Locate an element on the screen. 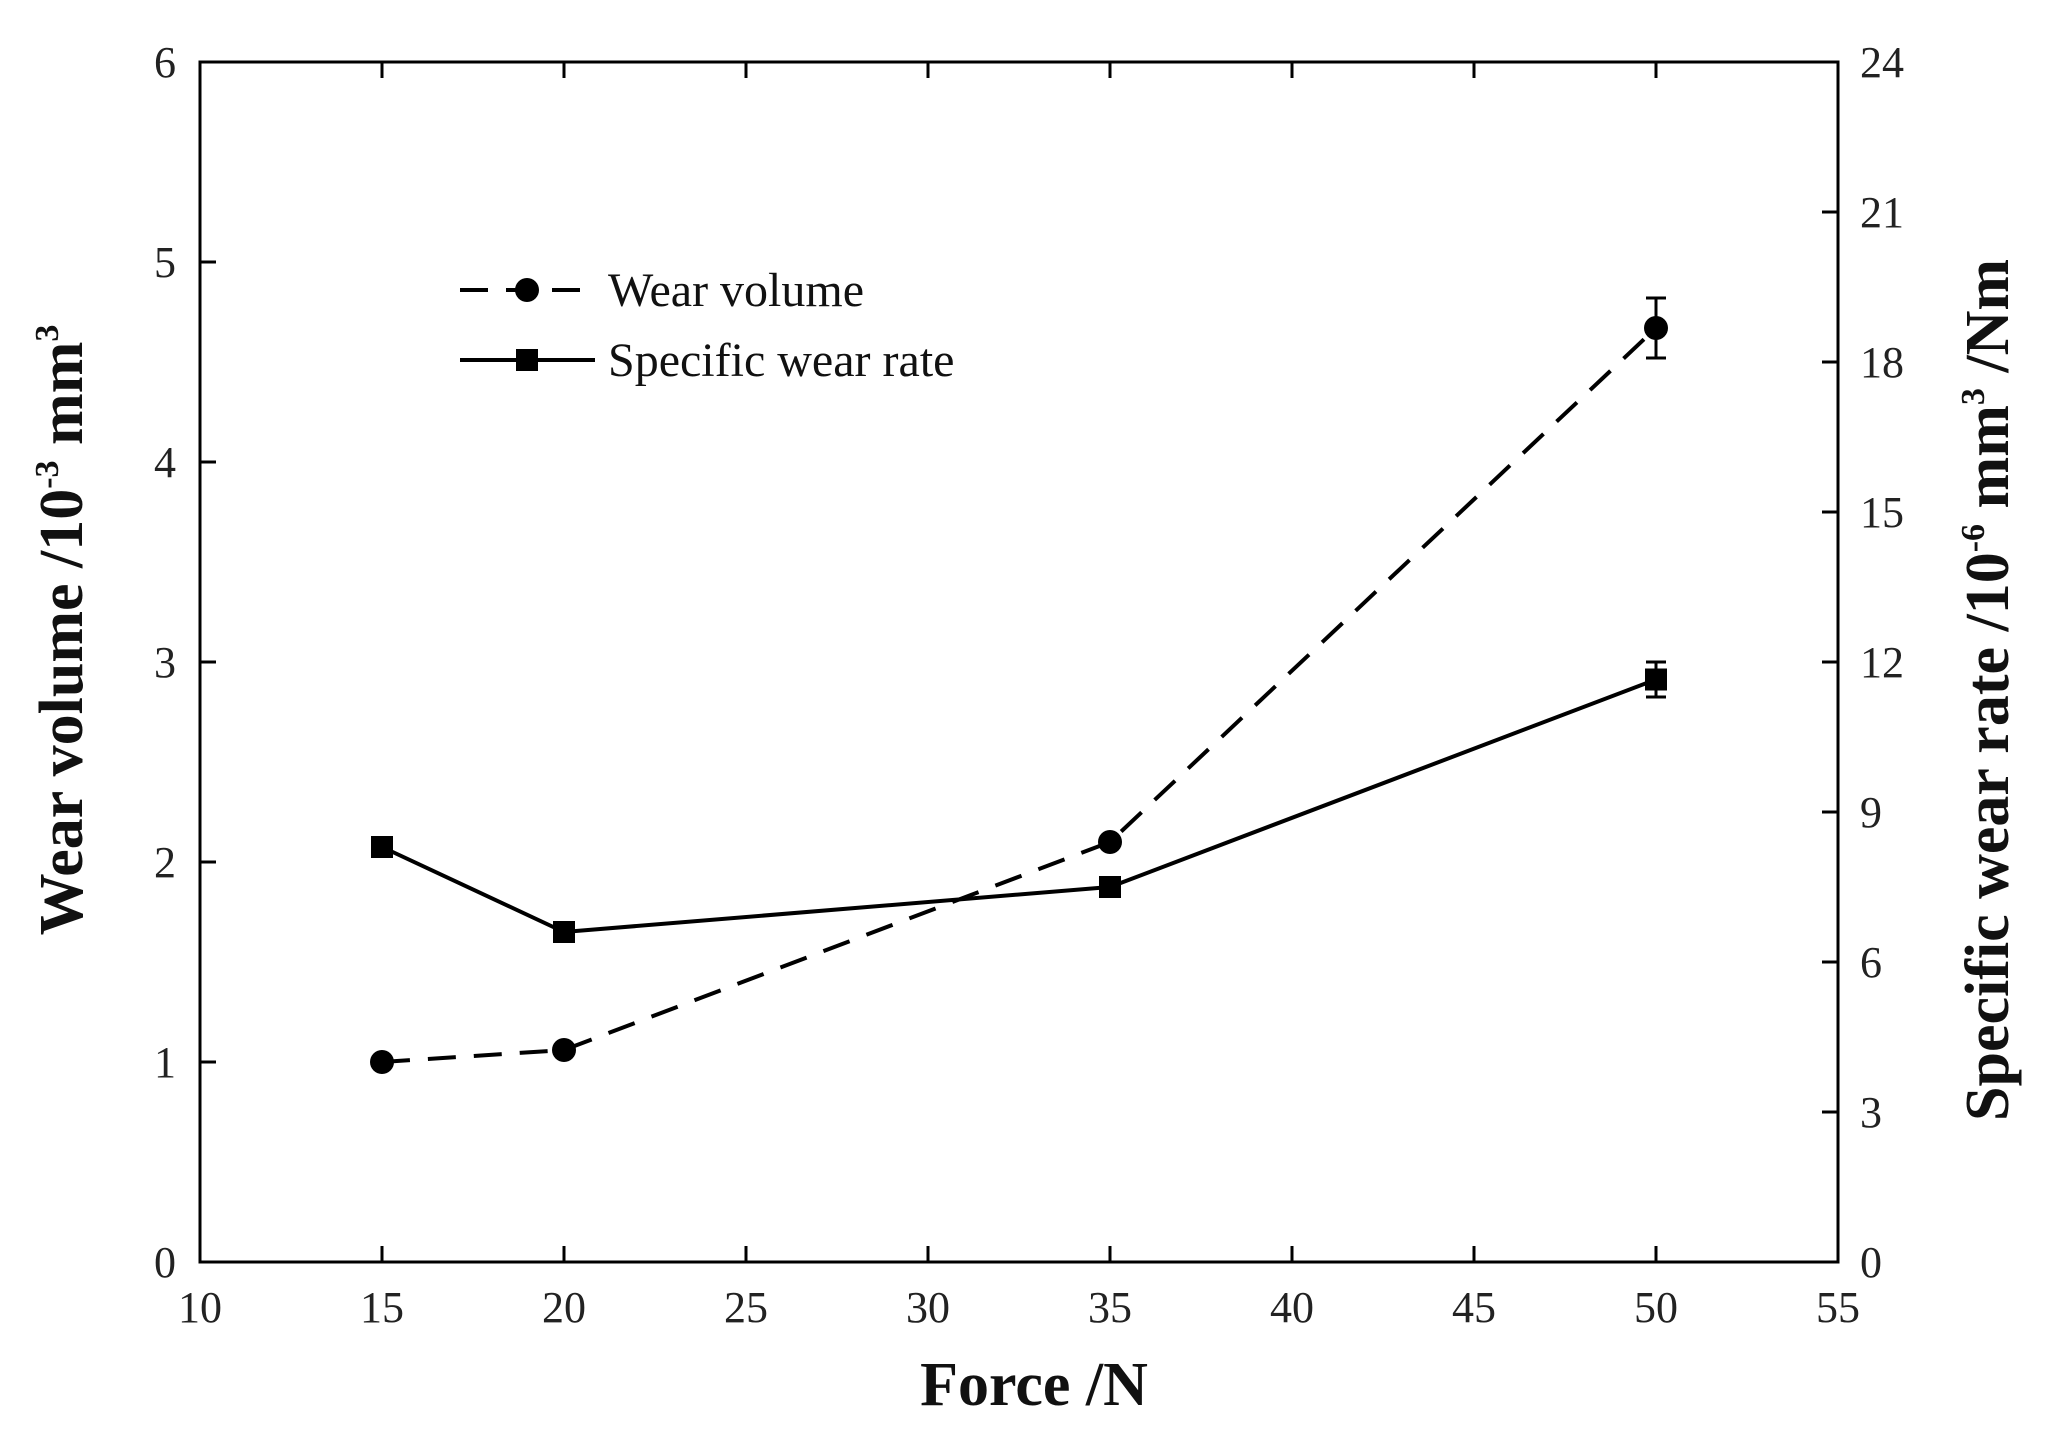  y-tick-label: 6 is located at coordinates (165, 62).